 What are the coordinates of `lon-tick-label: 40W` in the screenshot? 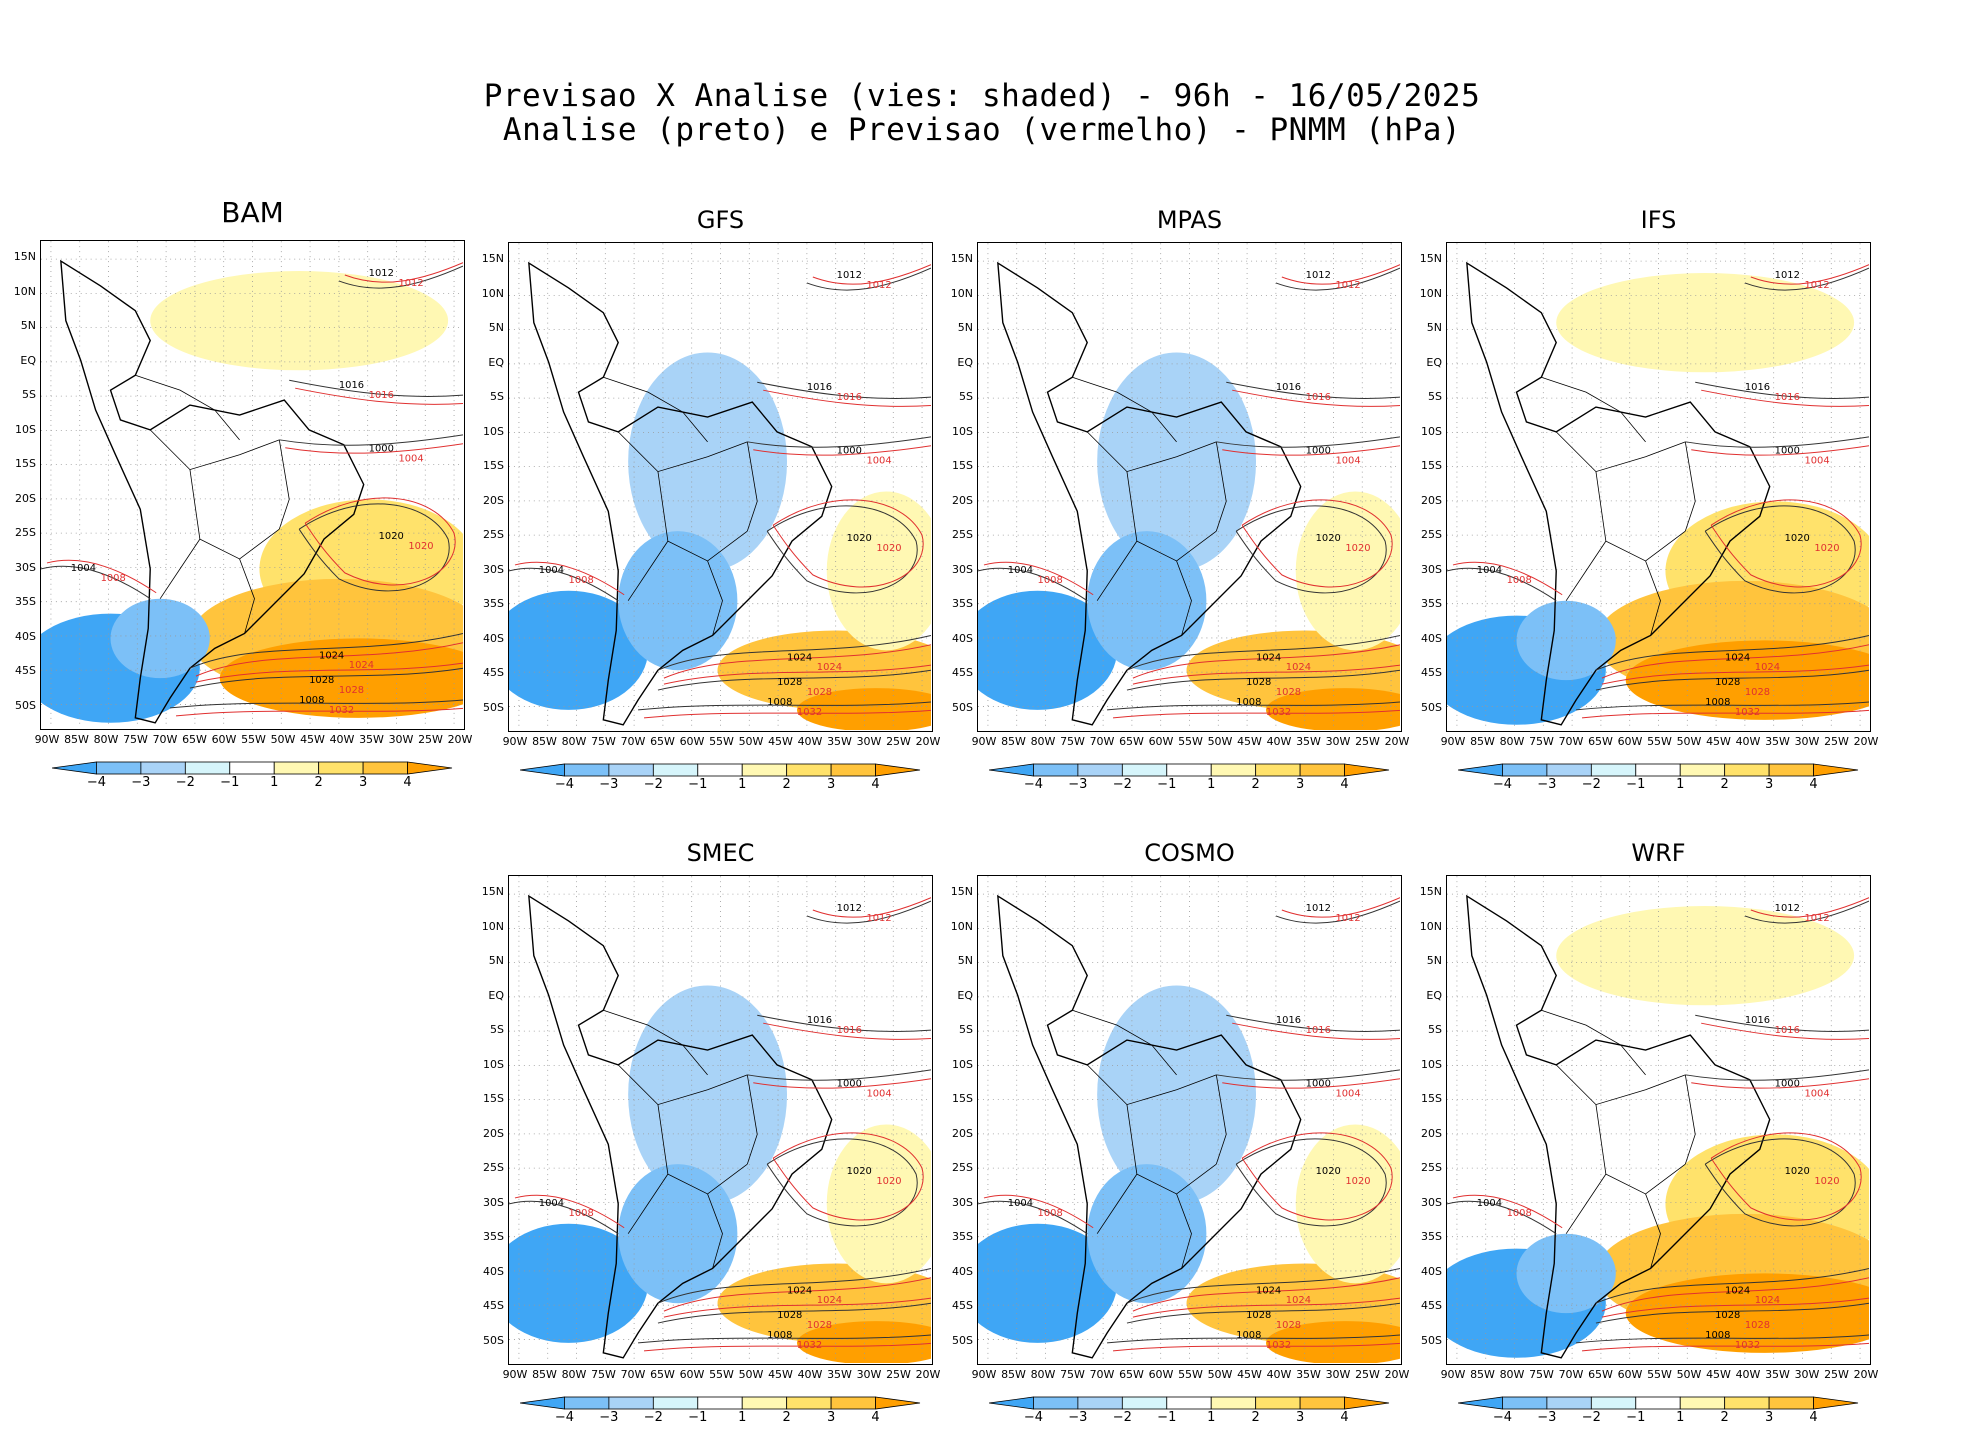 It's located at (1279, 1374).